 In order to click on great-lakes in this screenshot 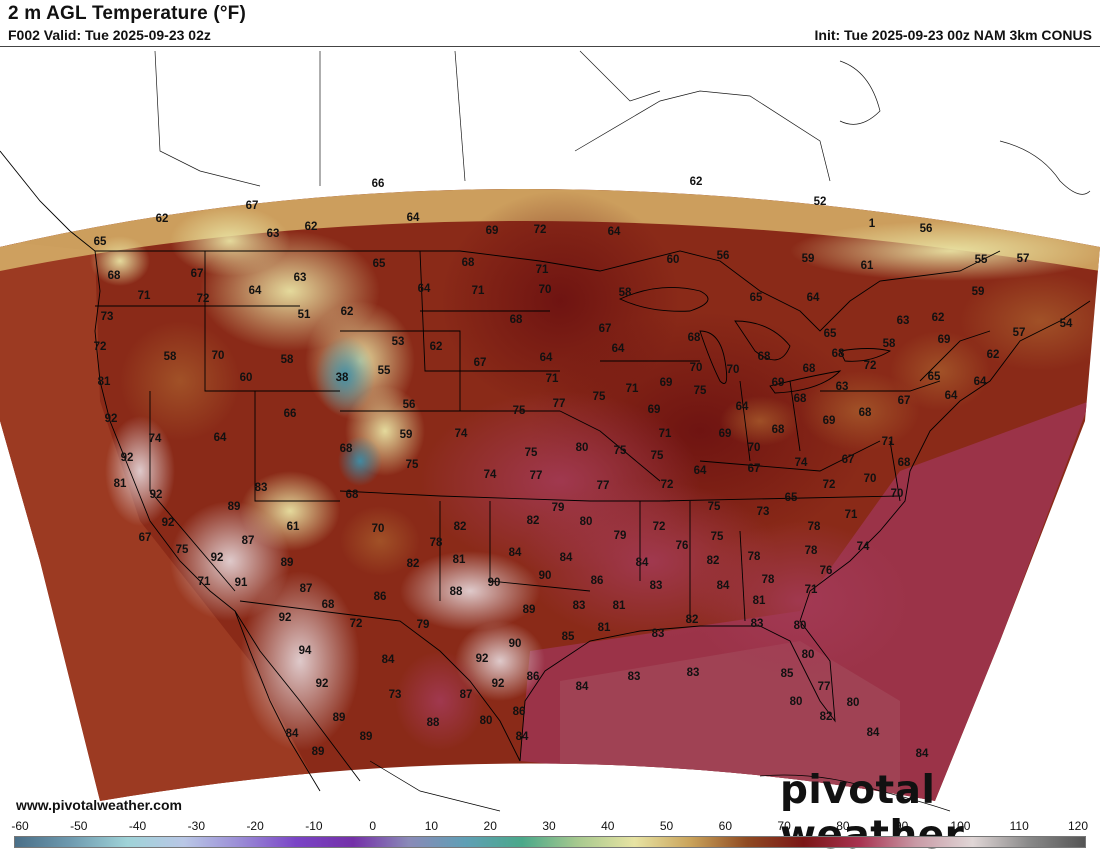, I will do `click(755, 340)`.